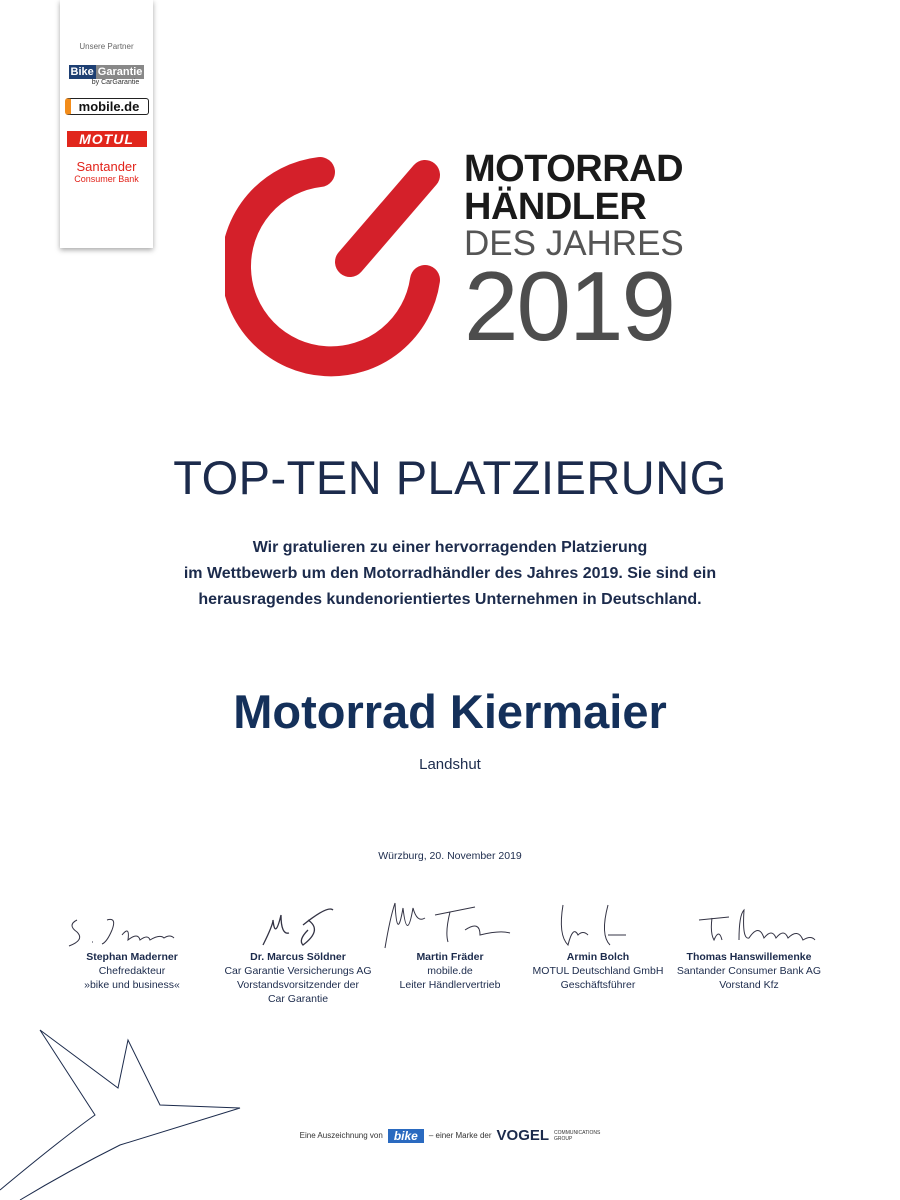  Describe the element at coordinates (332, 267) in the screenshot. I see `award-logo-mark` at that location.